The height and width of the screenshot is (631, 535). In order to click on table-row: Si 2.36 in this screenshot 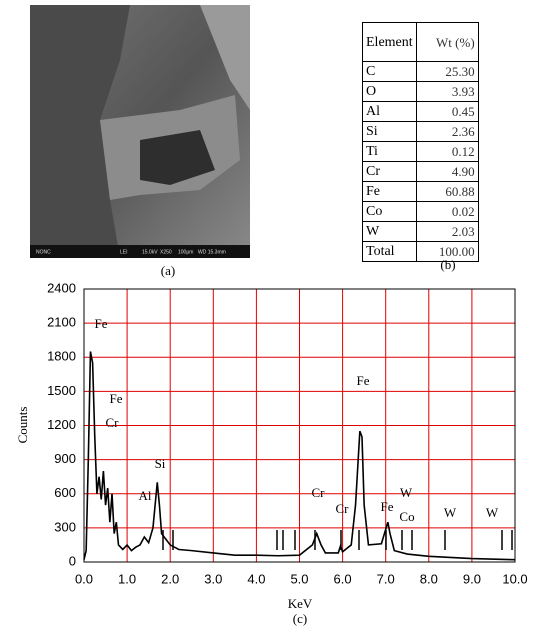, I will do `click(420, 131)`.